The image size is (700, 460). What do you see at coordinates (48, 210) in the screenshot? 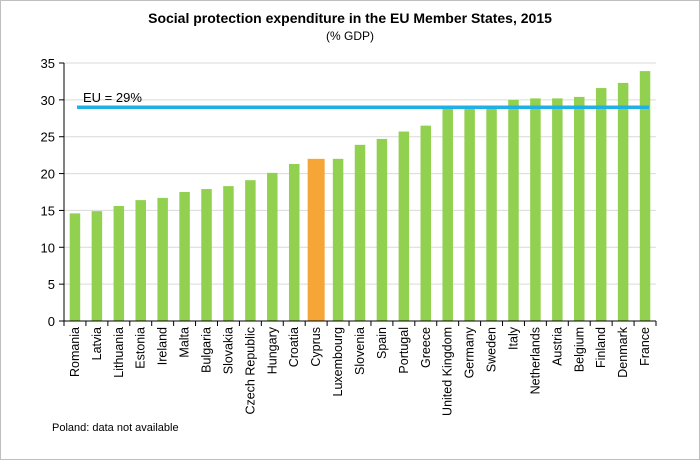
I see `y-tick-label: 15` at bounding box center [48, 210].